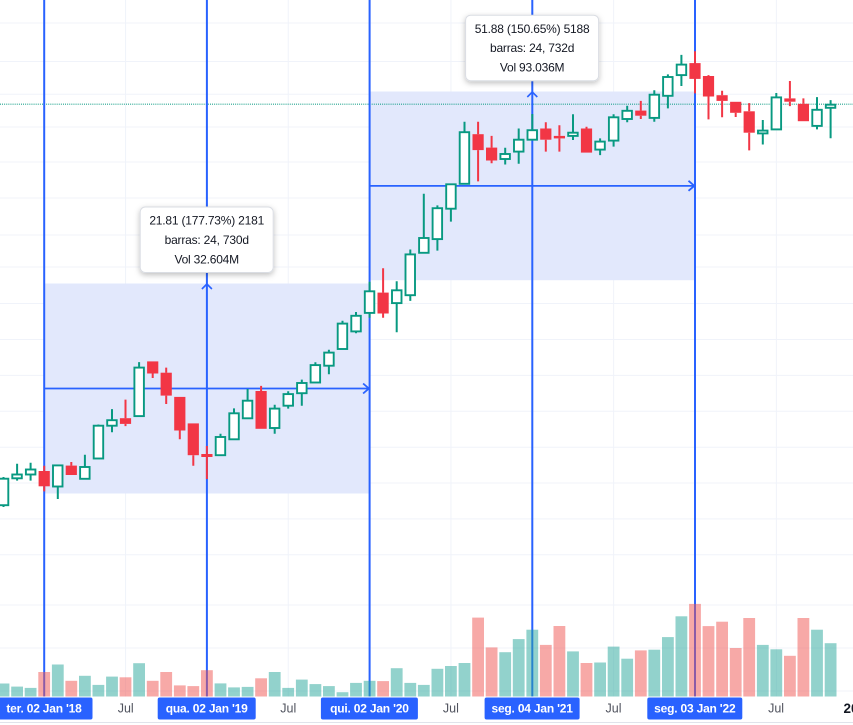  Describe the element at coordinates (44, 709) in the screenshot. I see `svg-text: ter. 02 Jan '18` at that location.